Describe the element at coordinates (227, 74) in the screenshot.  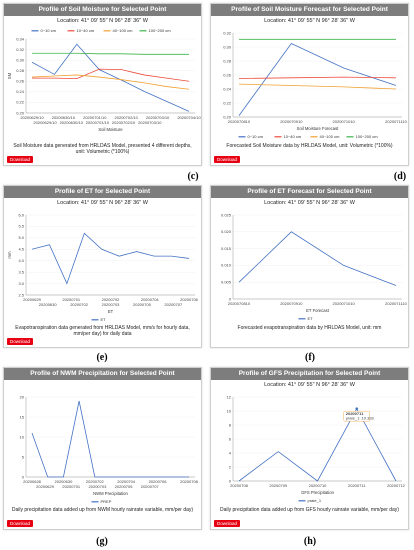
I see `y-tick-label: 0.26` at that location.